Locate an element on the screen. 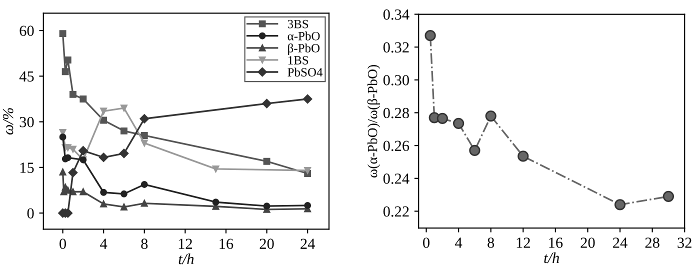  y-tick-label: 30 is located at coordinates (27, 122).